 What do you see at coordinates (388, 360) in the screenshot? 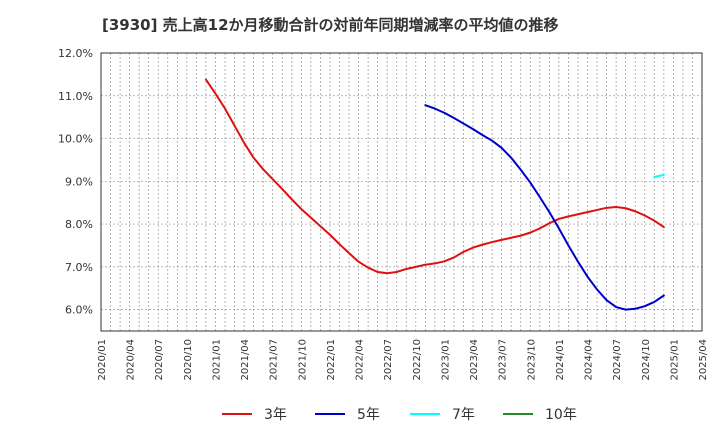
I see `x-tick-label: 2022/07` at bounding box center [388, 360].